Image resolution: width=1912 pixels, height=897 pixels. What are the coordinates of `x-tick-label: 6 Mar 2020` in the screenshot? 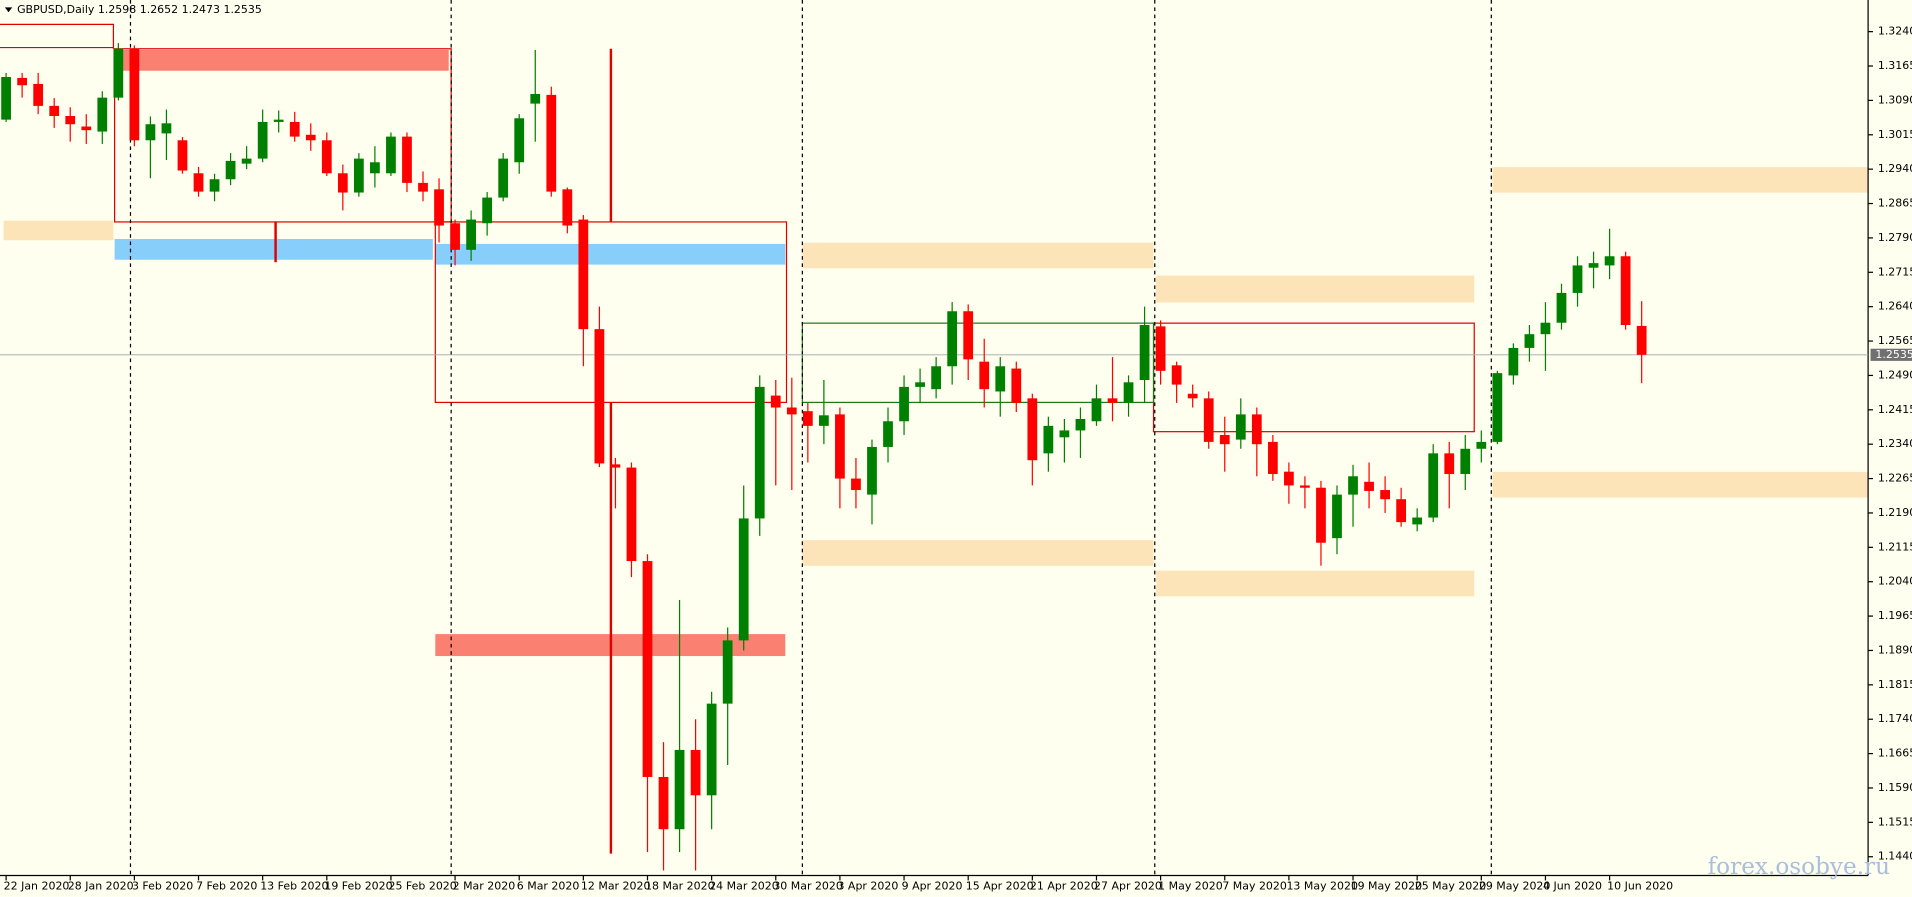 It's located at (548, 886).